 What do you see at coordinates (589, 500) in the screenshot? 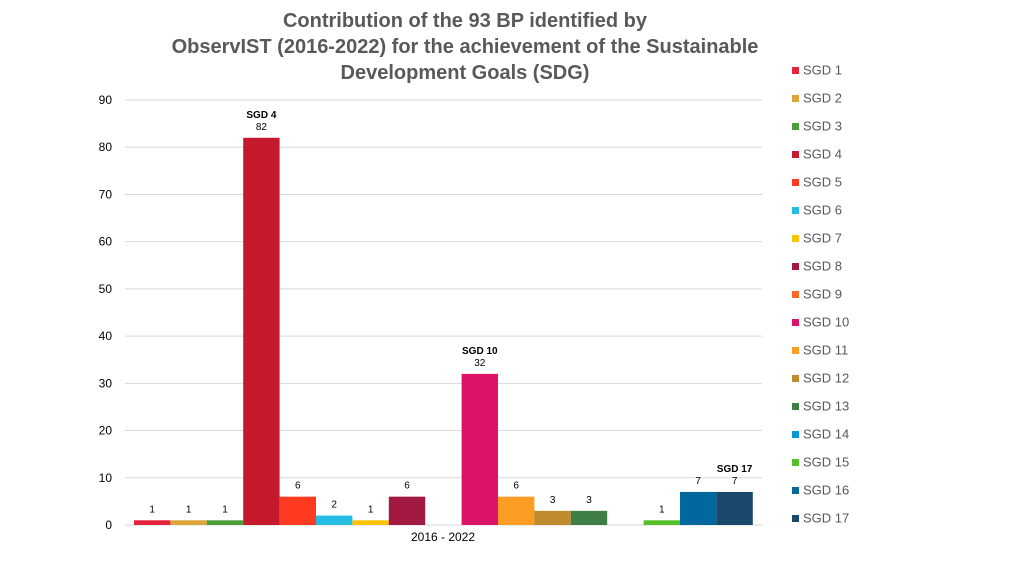
I see `data-label-sgd-13: 3` at bounding box center [589, 500].